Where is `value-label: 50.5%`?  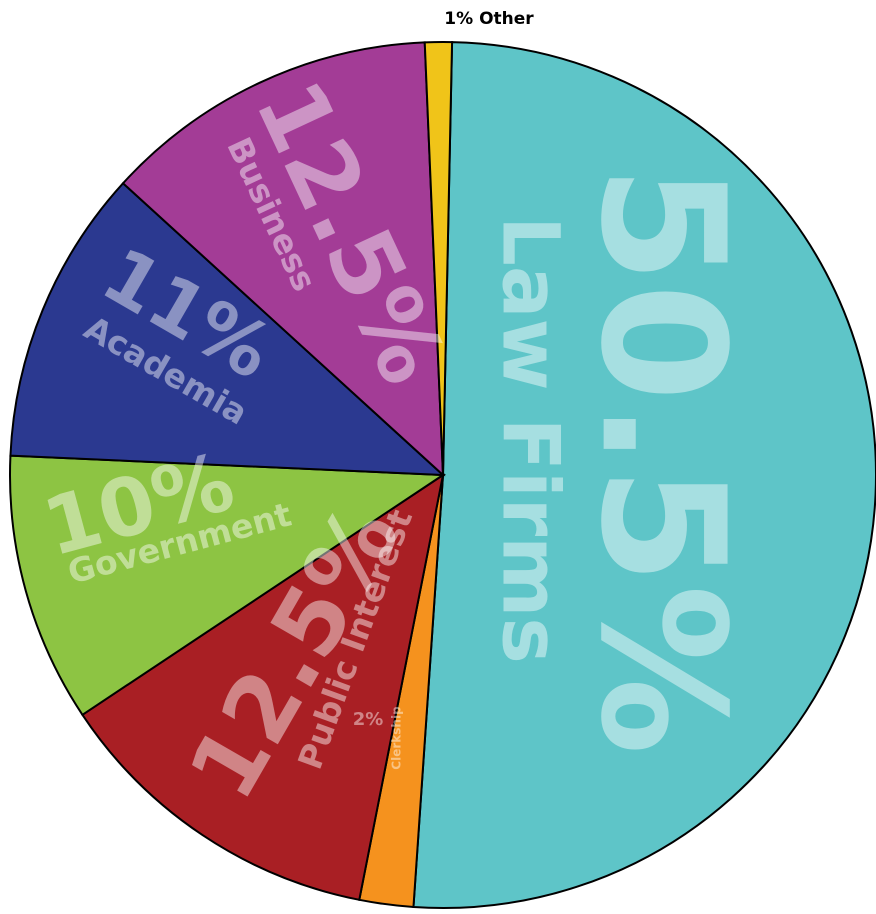 value-label: 50.5% is located at coordinates (662, 460).